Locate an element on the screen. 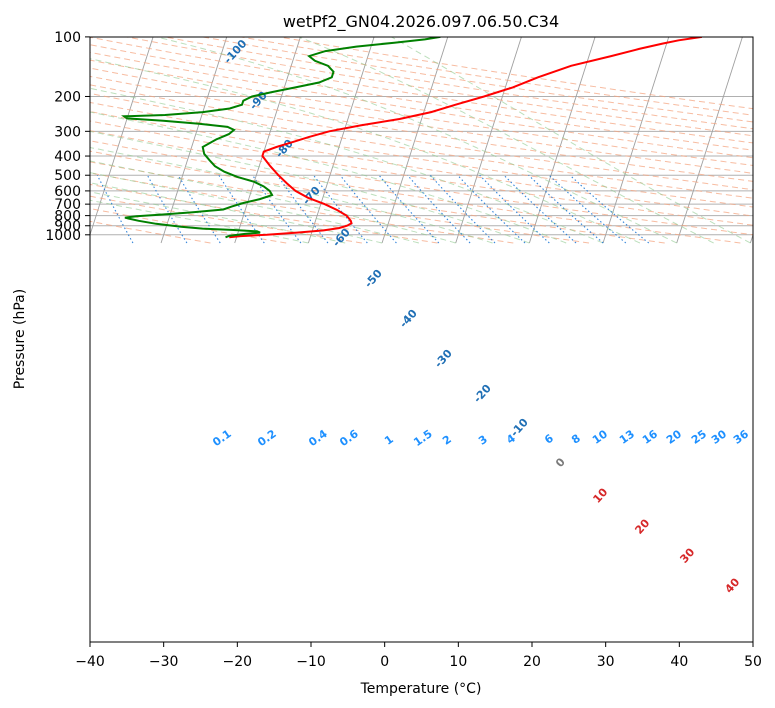 The height and width of the screenshot is (708, 775). mixing-ratio-label: 1 is located at coordinates (389, 440).